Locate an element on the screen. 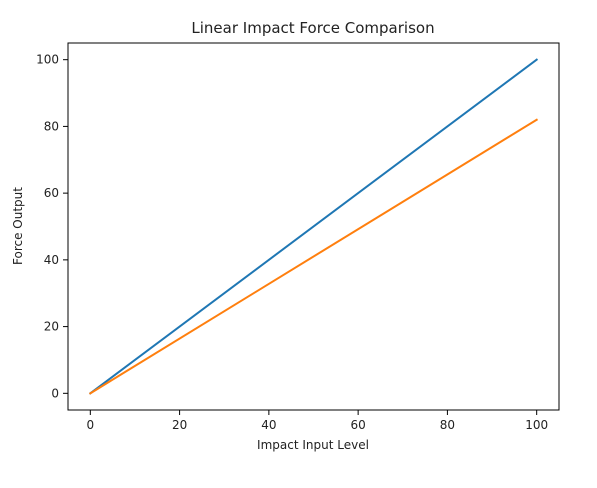  chart-title: Linear Impact Force Comparison is located at coordinates (312, 28).